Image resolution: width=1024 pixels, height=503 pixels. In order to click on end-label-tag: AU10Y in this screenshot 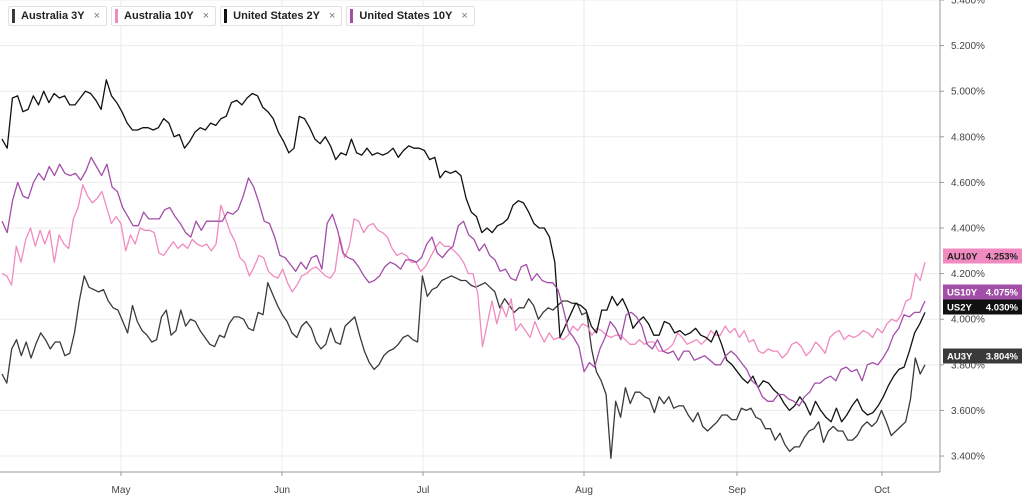, I will do `click(962, 257)`.